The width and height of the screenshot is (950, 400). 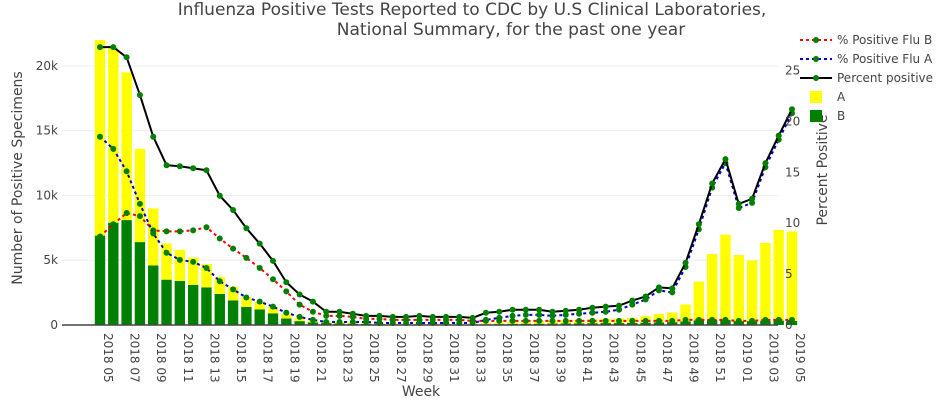 What do you see at coordinates (792, 121) in the screenshot?
I see `y-tick-label-right: 20` at bounding box center [792, 121].